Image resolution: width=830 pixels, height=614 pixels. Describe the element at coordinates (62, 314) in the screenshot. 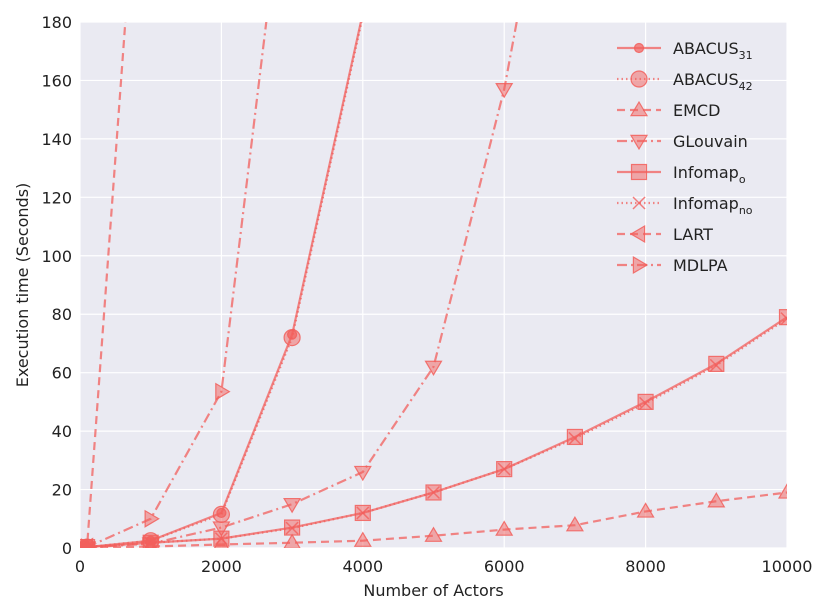

I see `y-tick-label: 80` at that location.